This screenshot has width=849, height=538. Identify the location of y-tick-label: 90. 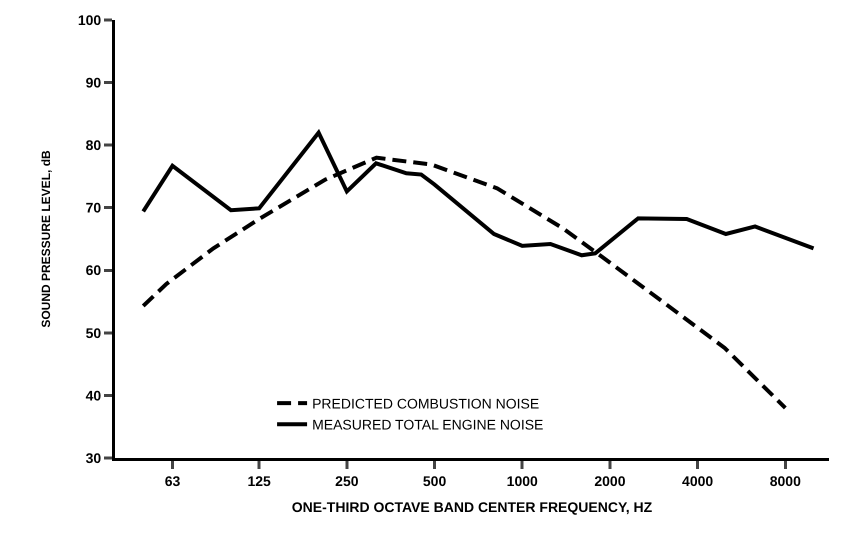
(94, 82).